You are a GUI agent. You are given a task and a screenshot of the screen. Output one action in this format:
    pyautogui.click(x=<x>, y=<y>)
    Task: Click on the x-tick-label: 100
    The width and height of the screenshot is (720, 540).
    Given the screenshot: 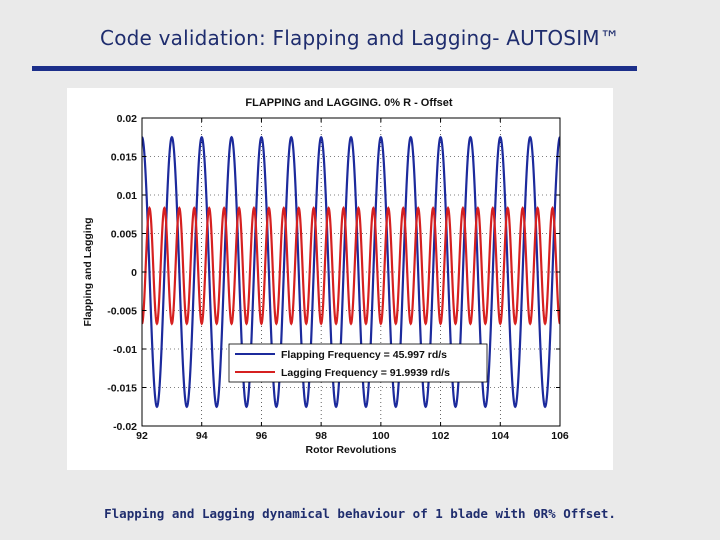 What is the action you would take?
    pyautogui.click(x=381, y=436)
    